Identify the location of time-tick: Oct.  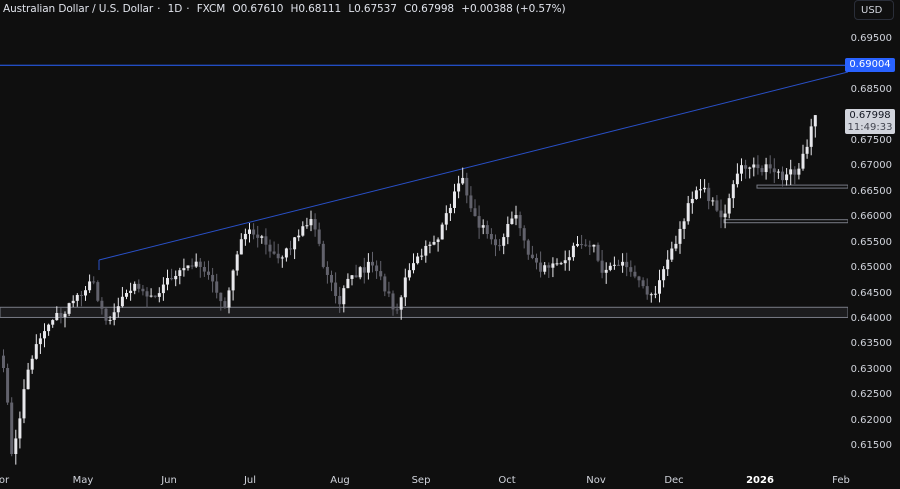
(507, 480).